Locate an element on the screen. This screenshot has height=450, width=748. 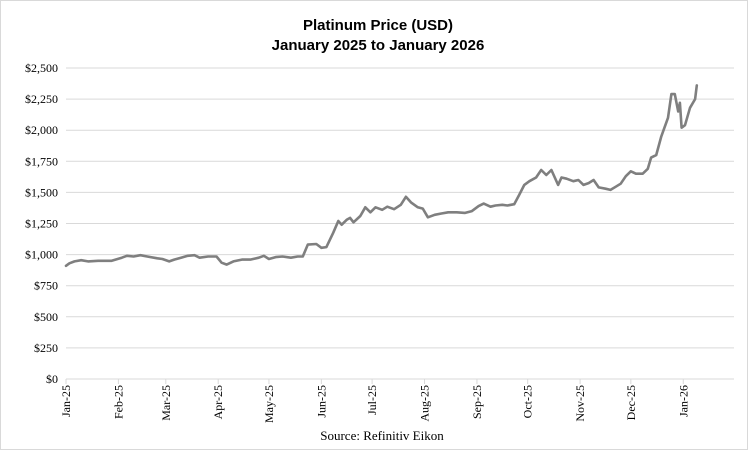
x-tick-label: Jan-26 is located at coordinates (683, 401).